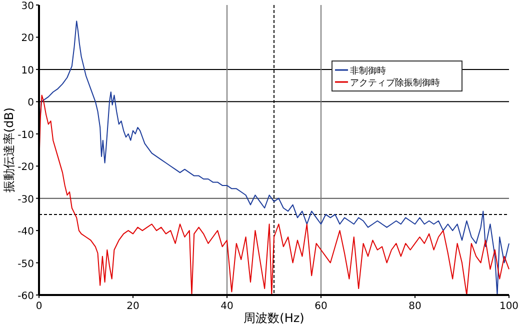  Describe the element at coordinates (26, 200) in the screenshot. I see `y-tick-label: -30` at that location.